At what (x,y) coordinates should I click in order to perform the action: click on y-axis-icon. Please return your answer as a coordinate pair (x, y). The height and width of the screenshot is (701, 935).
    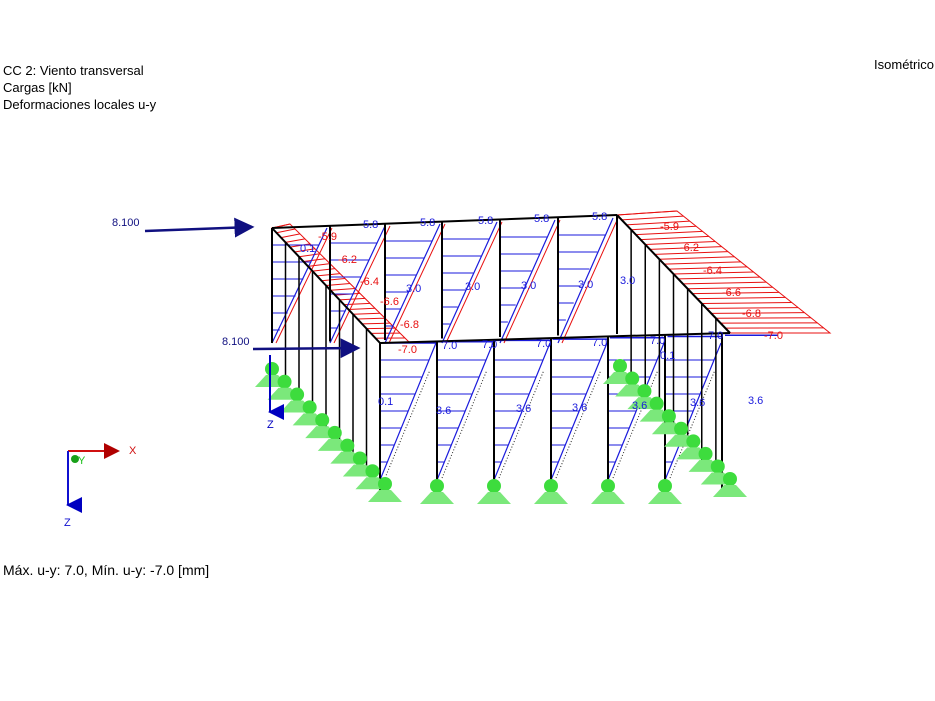
    Looking at the image, I should click on (75, 459).